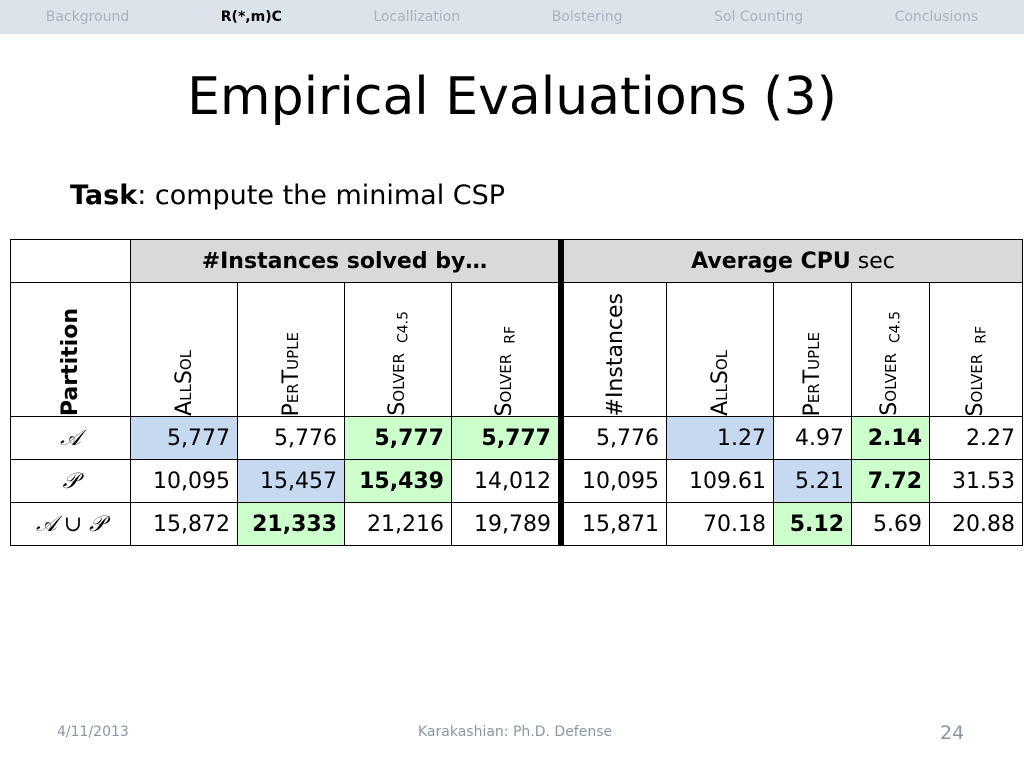 This screenshot has height=768, width=1024. I want to click on task-text: : compute the minimal CSP, so click(321, 195).